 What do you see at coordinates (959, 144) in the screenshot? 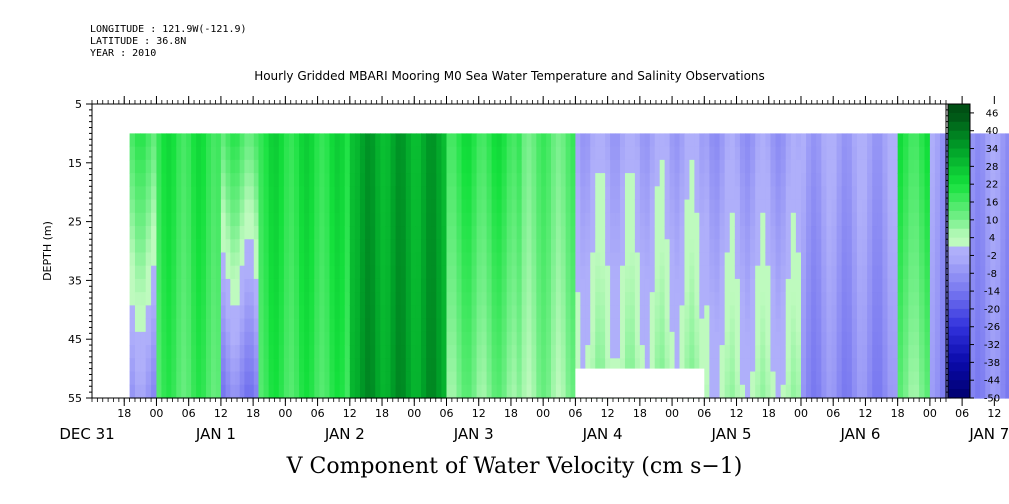
I see `colorbar-bin` at bounding box center [959, 144].